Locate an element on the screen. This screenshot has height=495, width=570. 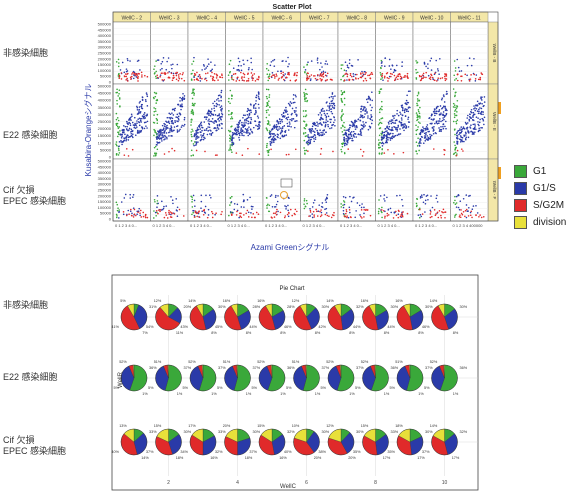
pie-slice-label: 10% is located at coordinates (296, 426).